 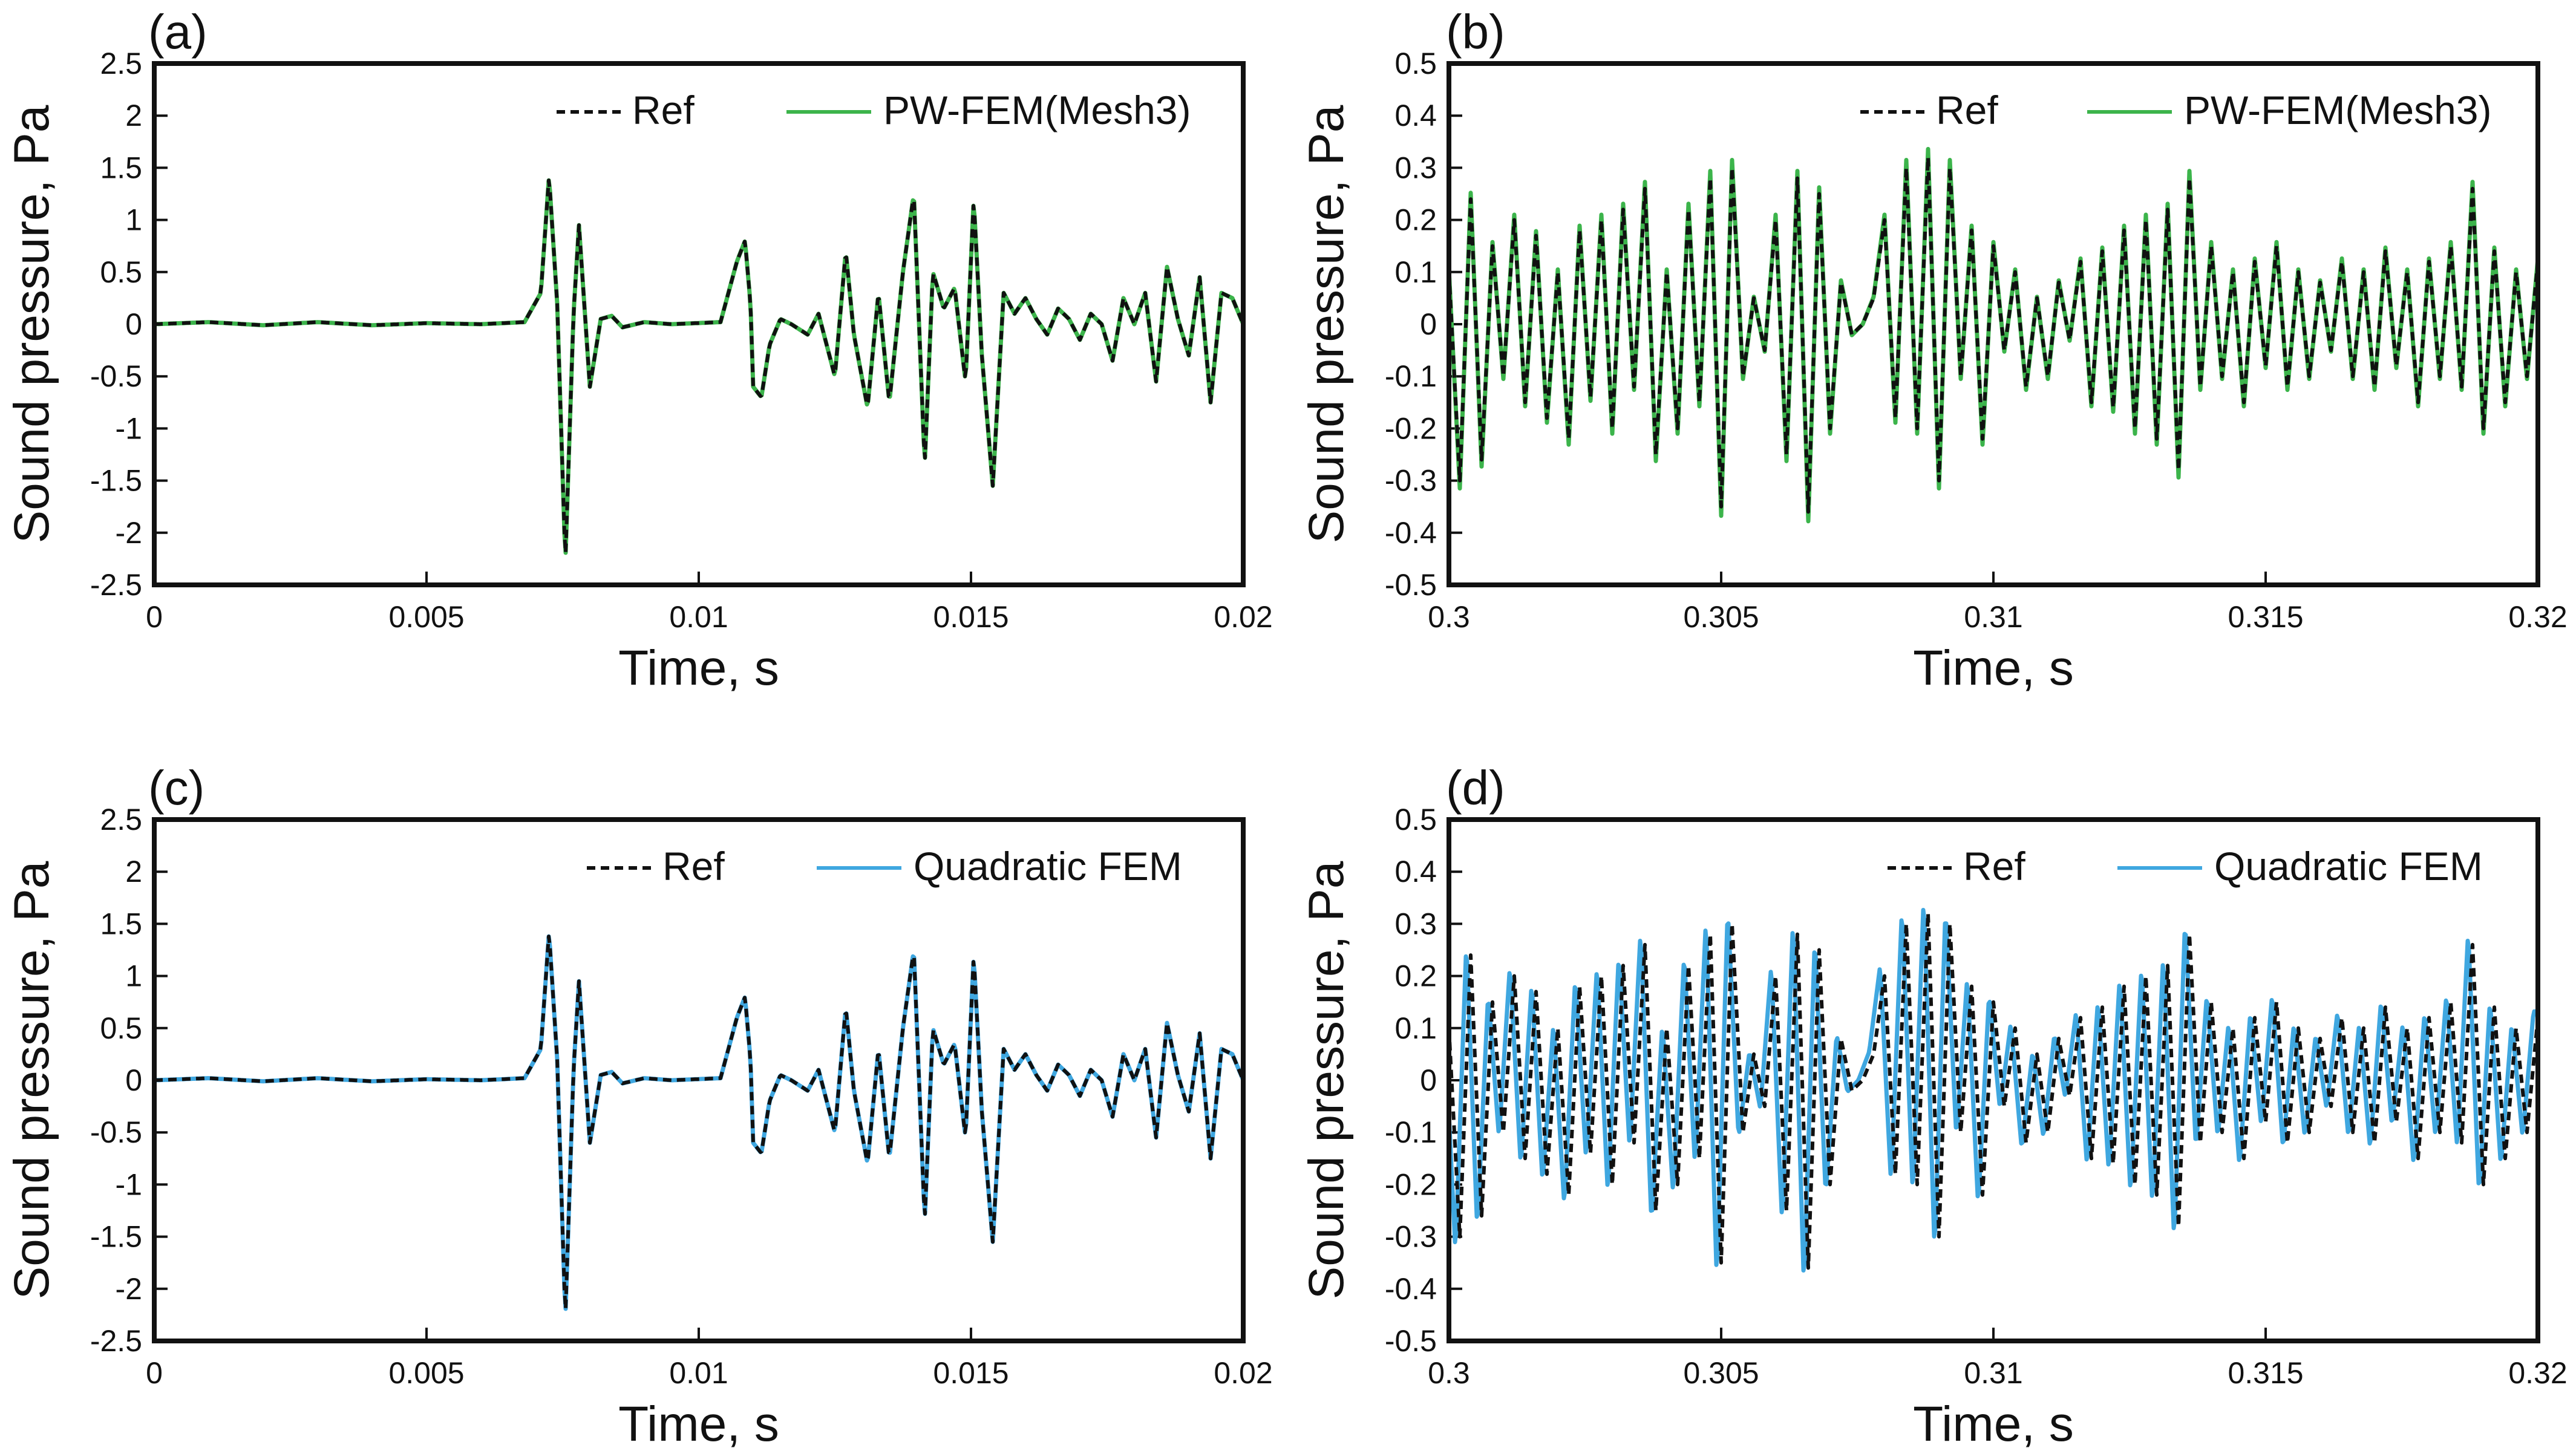 What do you see at coordinates (1475, 788) in the screenshot?
I see `panel-label: (d)` at bounding box center [1475, 788].